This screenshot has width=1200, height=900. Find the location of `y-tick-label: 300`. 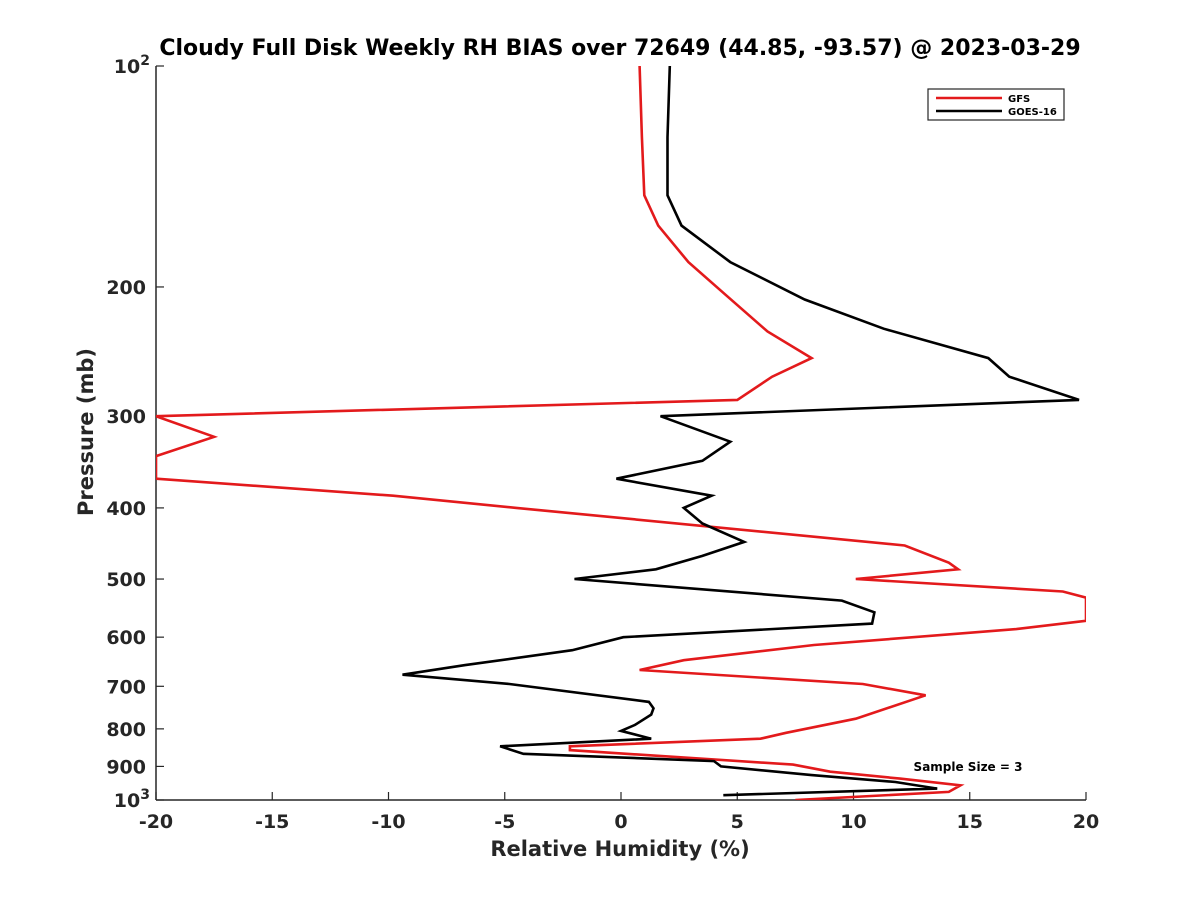

y-tick-label: 300 is located at coordinates (126, 417).